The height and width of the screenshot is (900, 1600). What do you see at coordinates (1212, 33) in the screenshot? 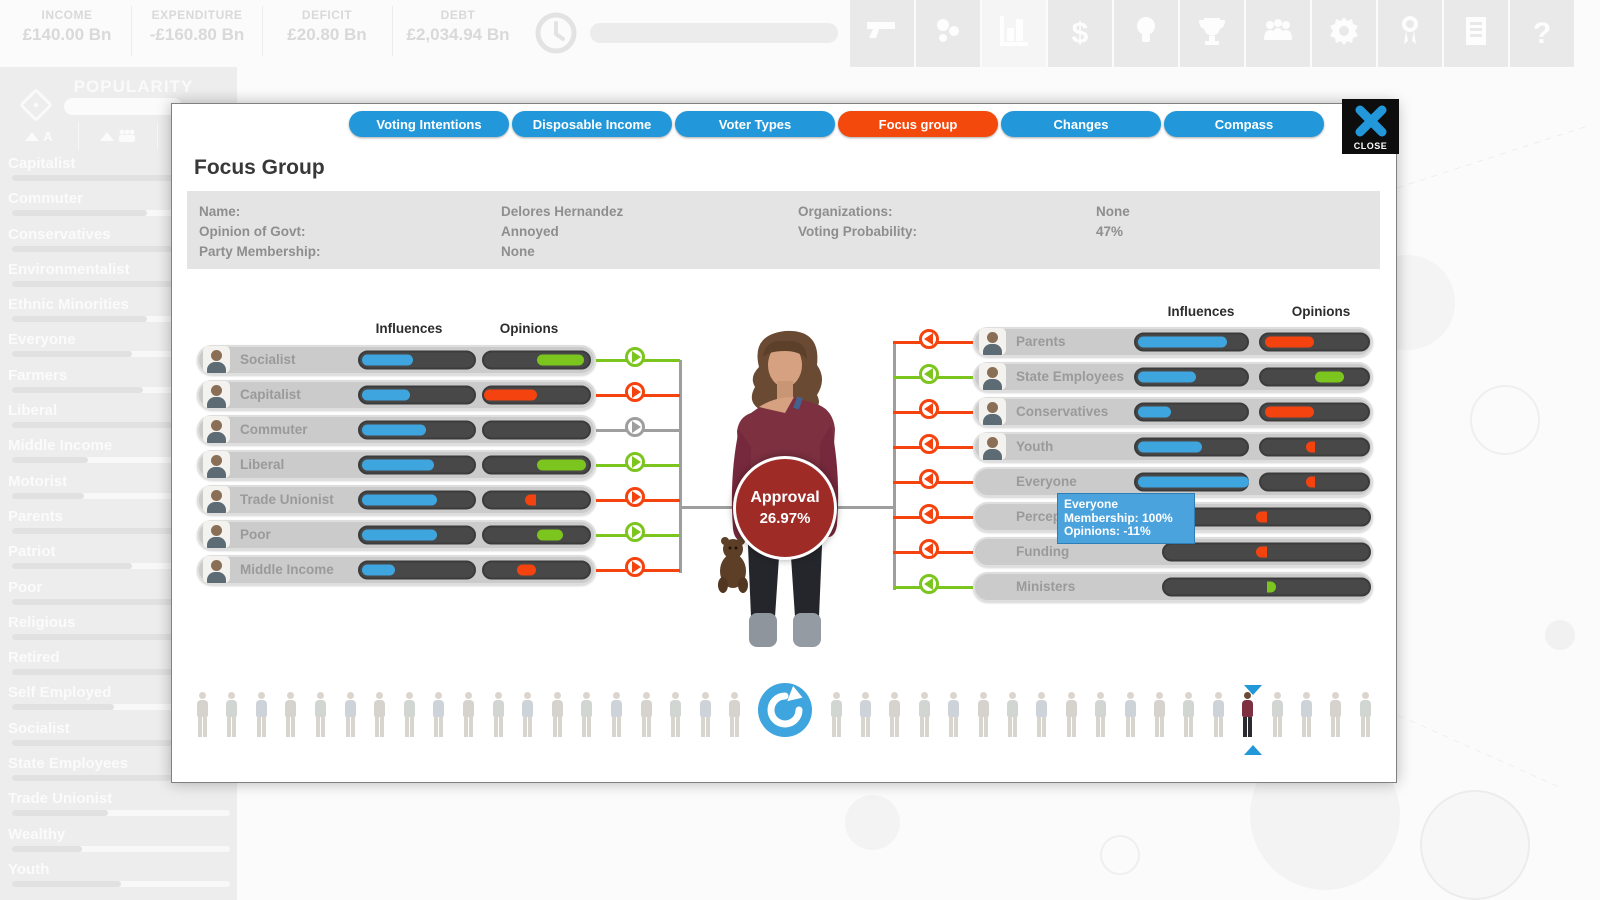
I see `achievements-toolbar-button` at bounding box center [1212, 33].